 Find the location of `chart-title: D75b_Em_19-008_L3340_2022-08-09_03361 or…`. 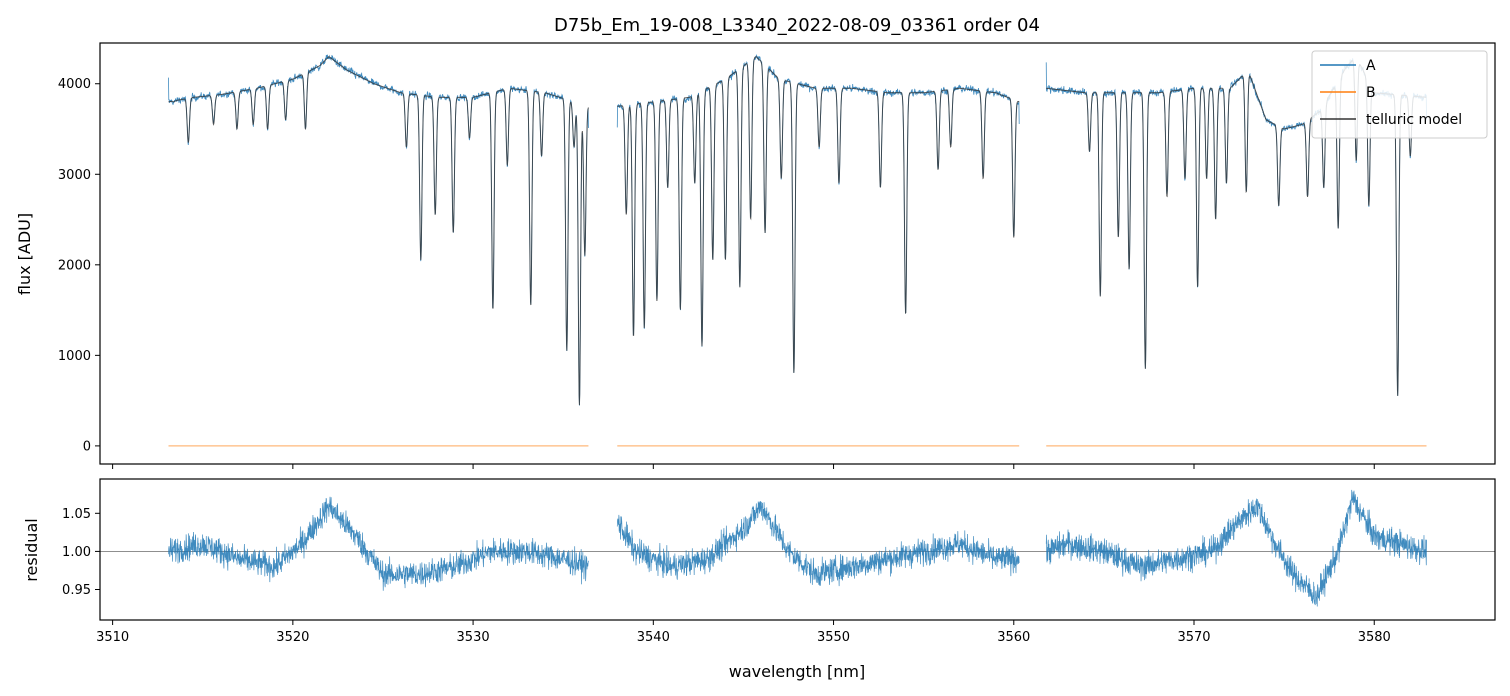

chart-title: D75b_Em_19-008_L3340_2022-08-09_03361 or… is located at coordinates (797, 25).